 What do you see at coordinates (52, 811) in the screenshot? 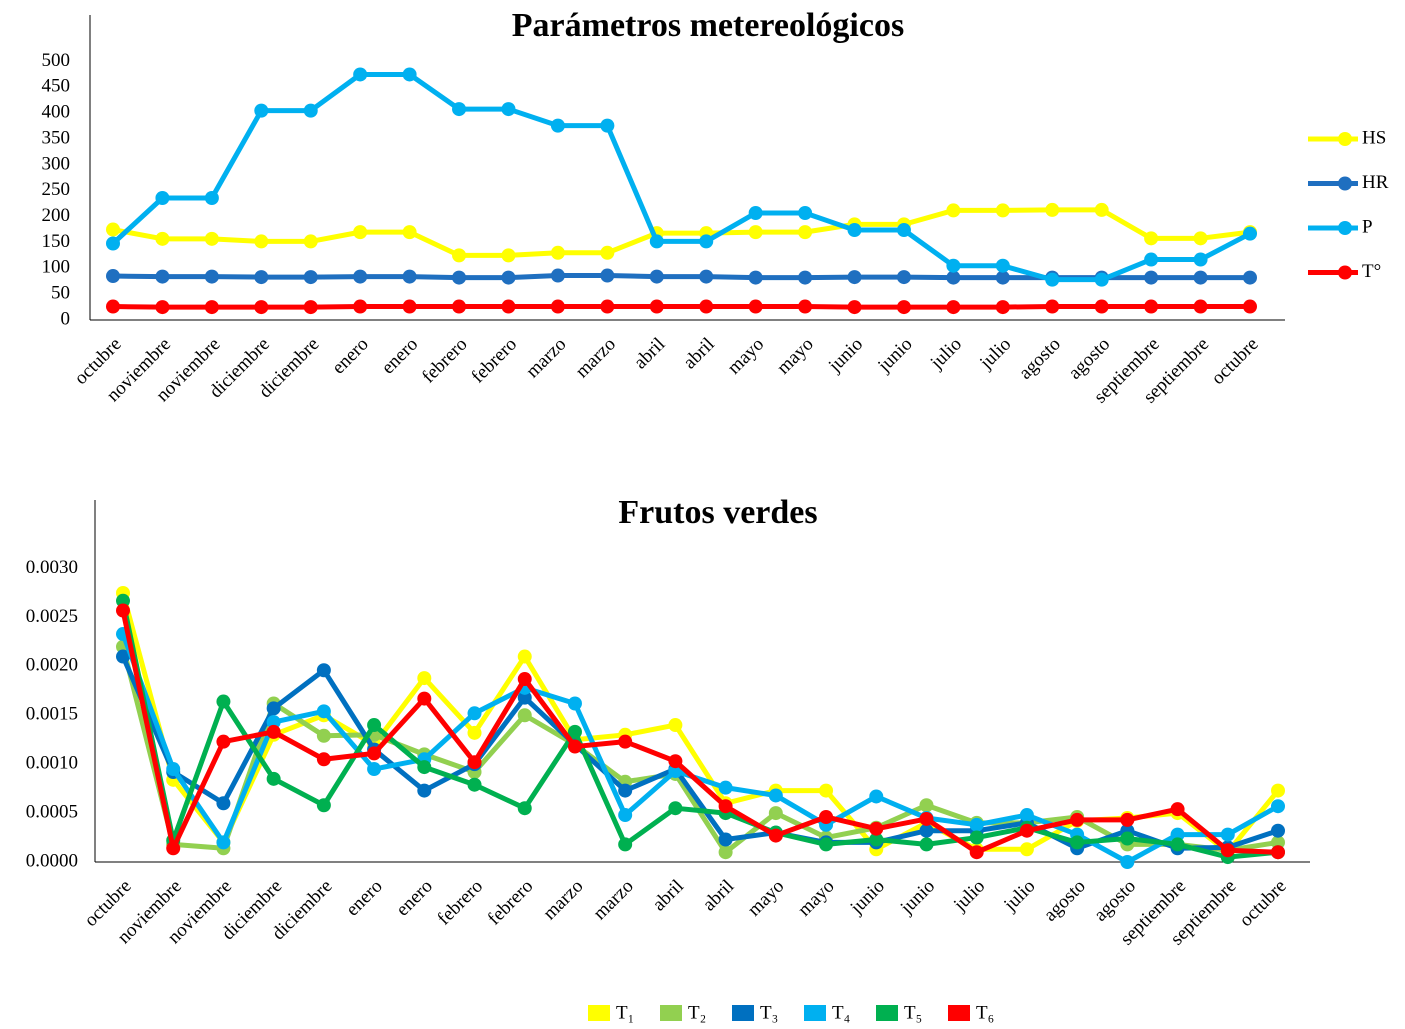
I see `y-tick-label: 0.0005` at bounding box center [52, 811].